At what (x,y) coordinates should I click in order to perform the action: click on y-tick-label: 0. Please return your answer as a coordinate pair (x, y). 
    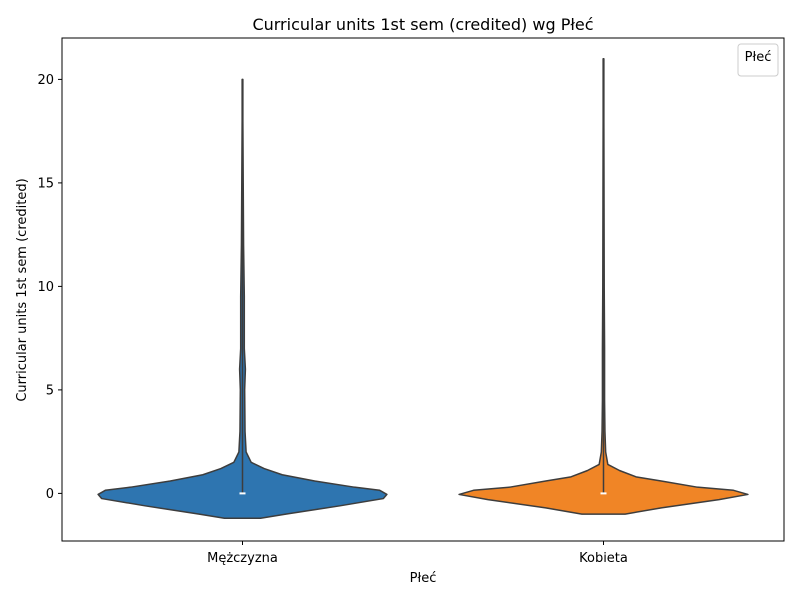
    Looking at the image, I should click on (50, 494).